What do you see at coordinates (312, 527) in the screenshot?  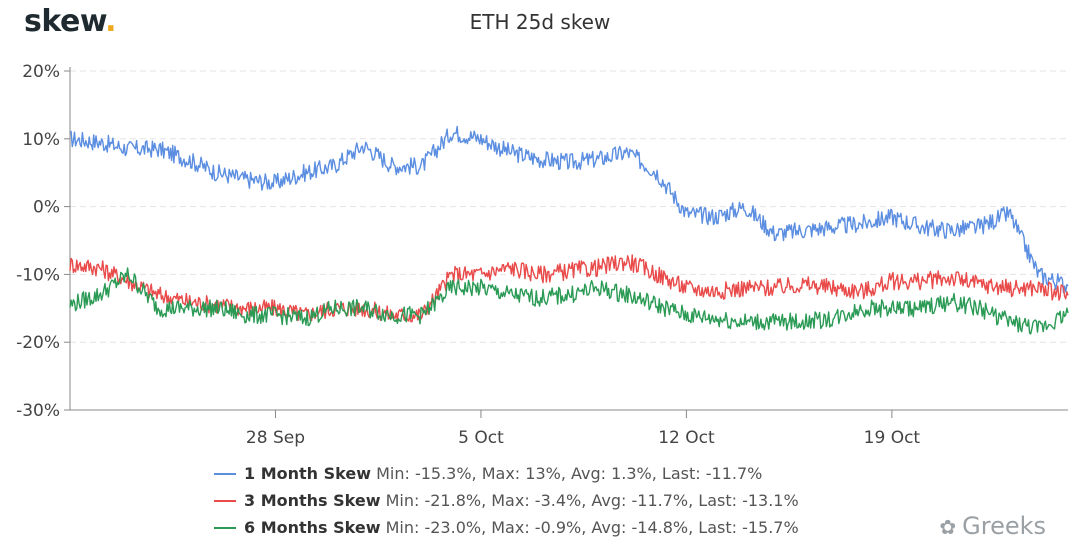 I see `legend-series-name: 6 Months Skew` at bounding box center [312, 527].